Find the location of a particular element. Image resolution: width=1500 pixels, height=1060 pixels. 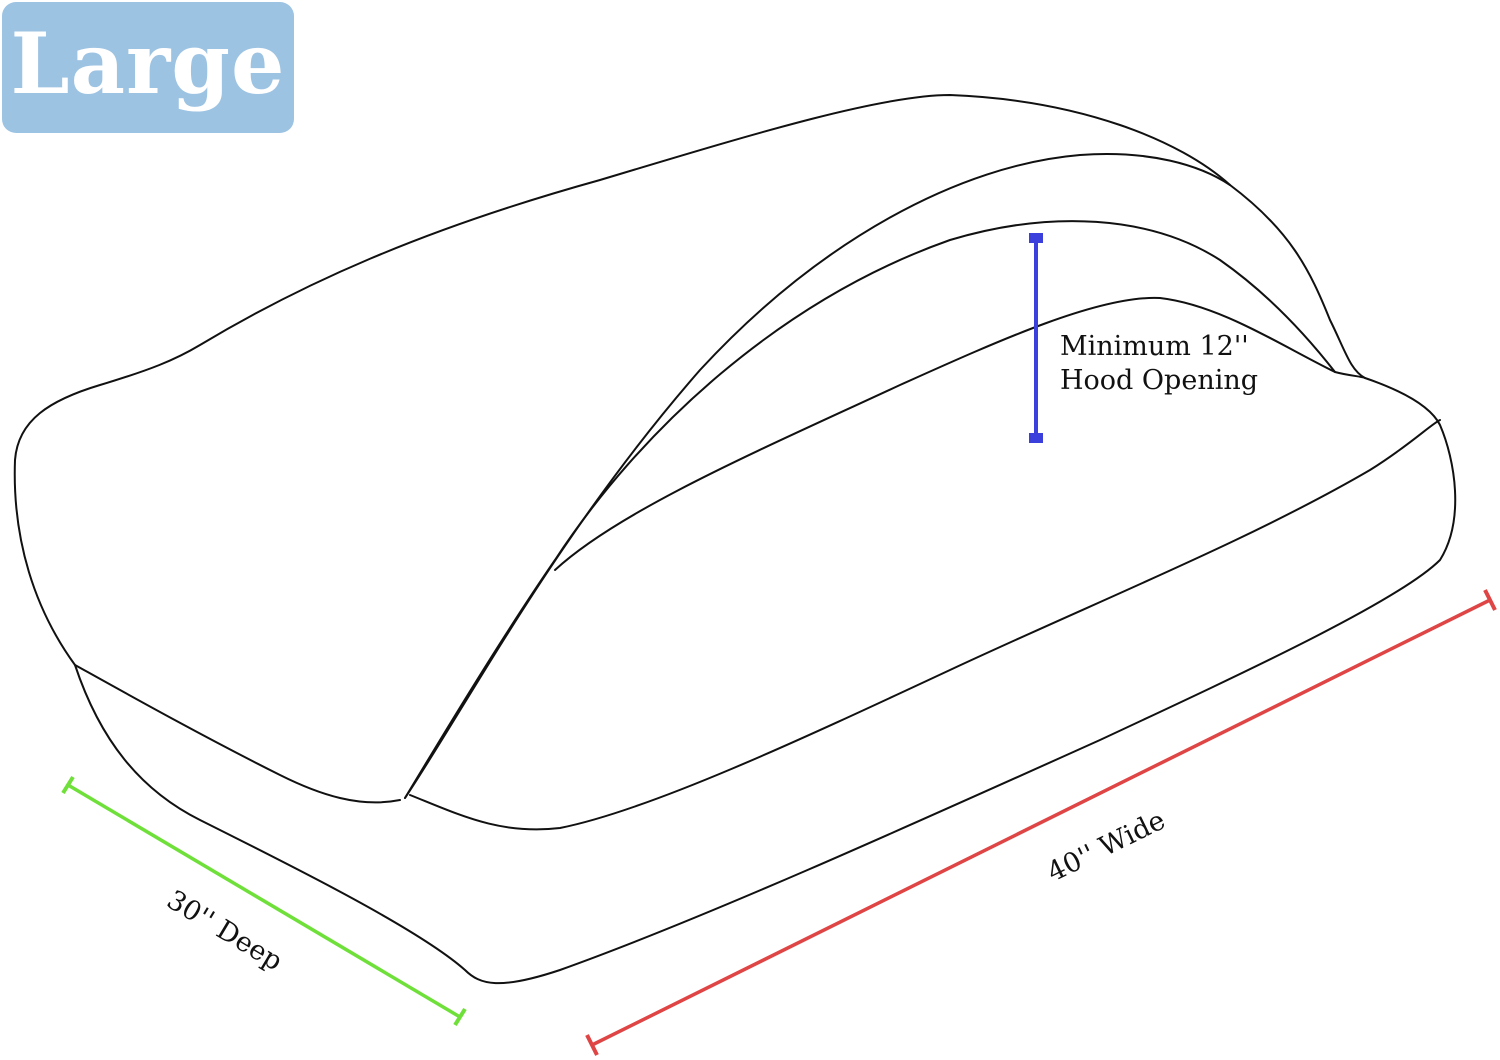

bed-base-seam is located at coordinates (237, 734).